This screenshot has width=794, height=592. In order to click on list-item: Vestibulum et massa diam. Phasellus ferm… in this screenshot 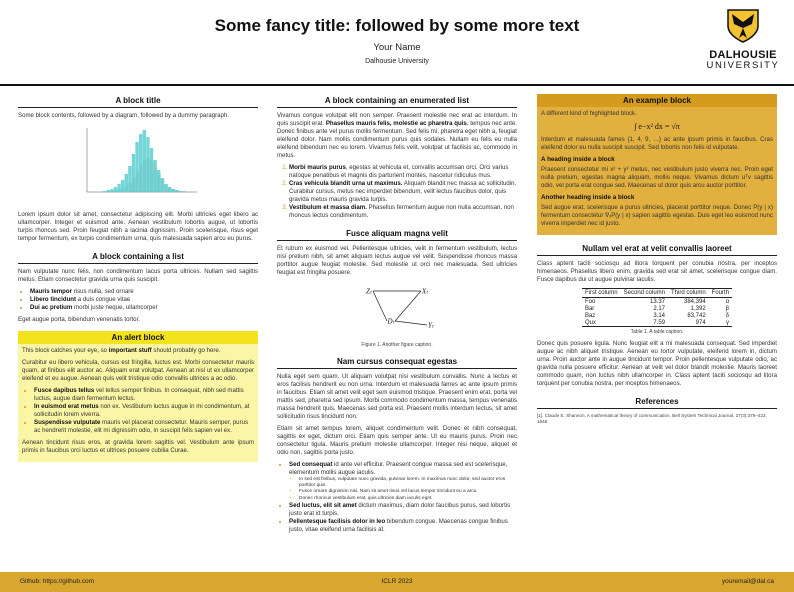, I will do `click(403, 212)`.